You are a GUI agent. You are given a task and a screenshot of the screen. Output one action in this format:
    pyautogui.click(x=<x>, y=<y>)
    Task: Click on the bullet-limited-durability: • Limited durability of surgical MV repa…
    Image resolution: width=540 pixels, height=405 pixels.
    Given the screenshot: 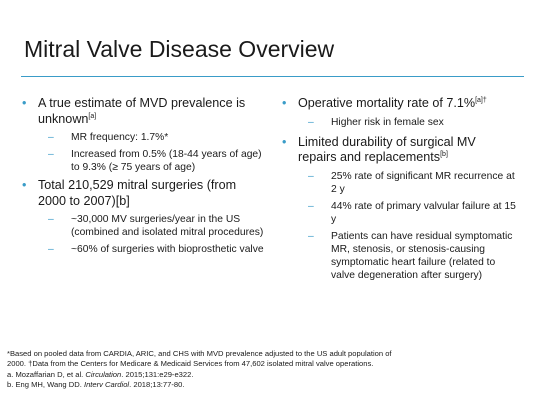 What is the action you would take?
    pyautogui.click(x=399, y=150)
    